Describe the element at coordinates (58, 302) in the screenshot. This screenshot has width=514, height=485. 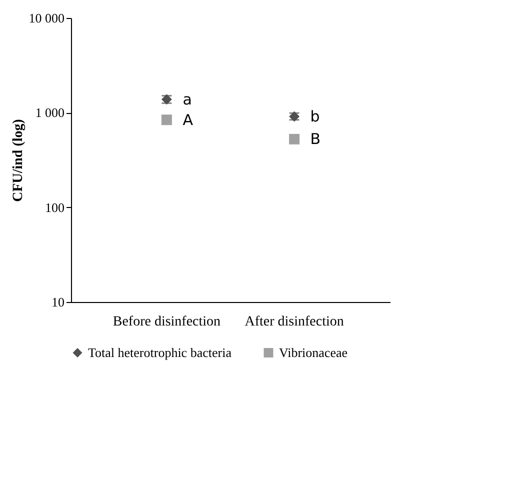
I see `y-tick-label: 10` at that location.